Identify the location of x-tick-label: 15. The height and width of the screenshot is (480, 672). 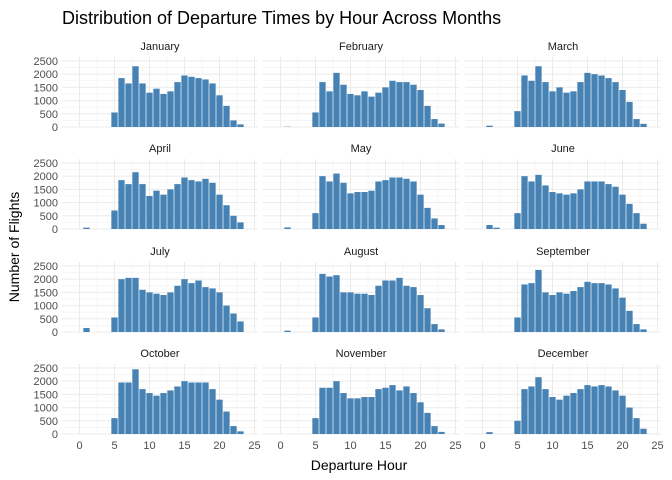
(184, 446).